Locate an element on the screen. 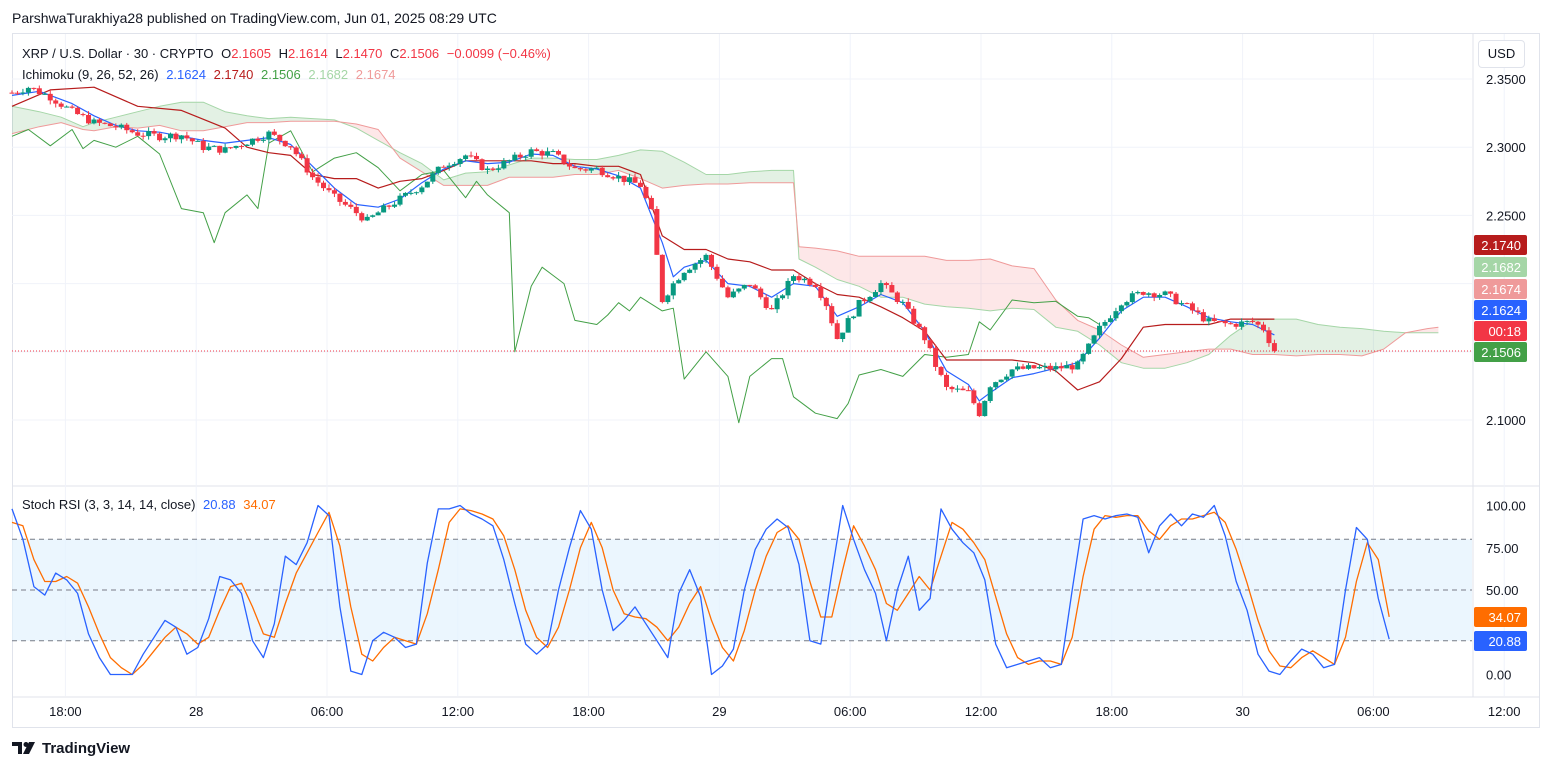  time-tick-label: 29 is located at coordinates (719, 711).